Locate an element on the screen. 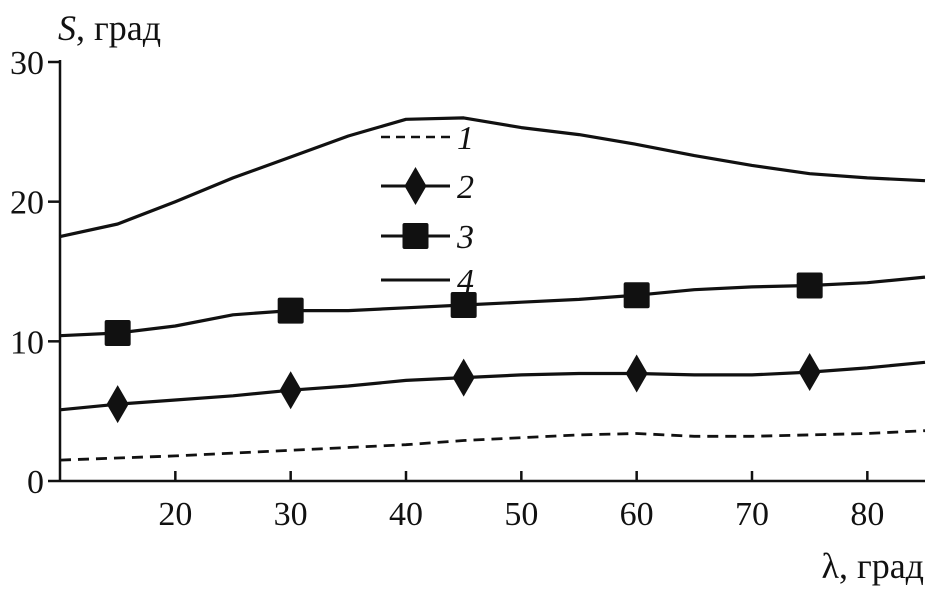  series-1-line is located at coordinates (492, 445).